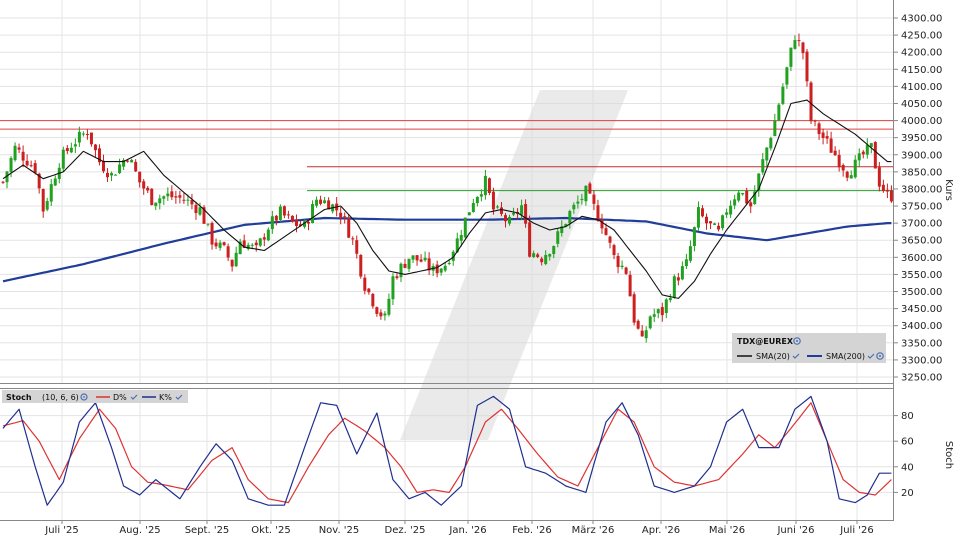  I want to click on y-tick-label: 4200.00, so click(921, 53).